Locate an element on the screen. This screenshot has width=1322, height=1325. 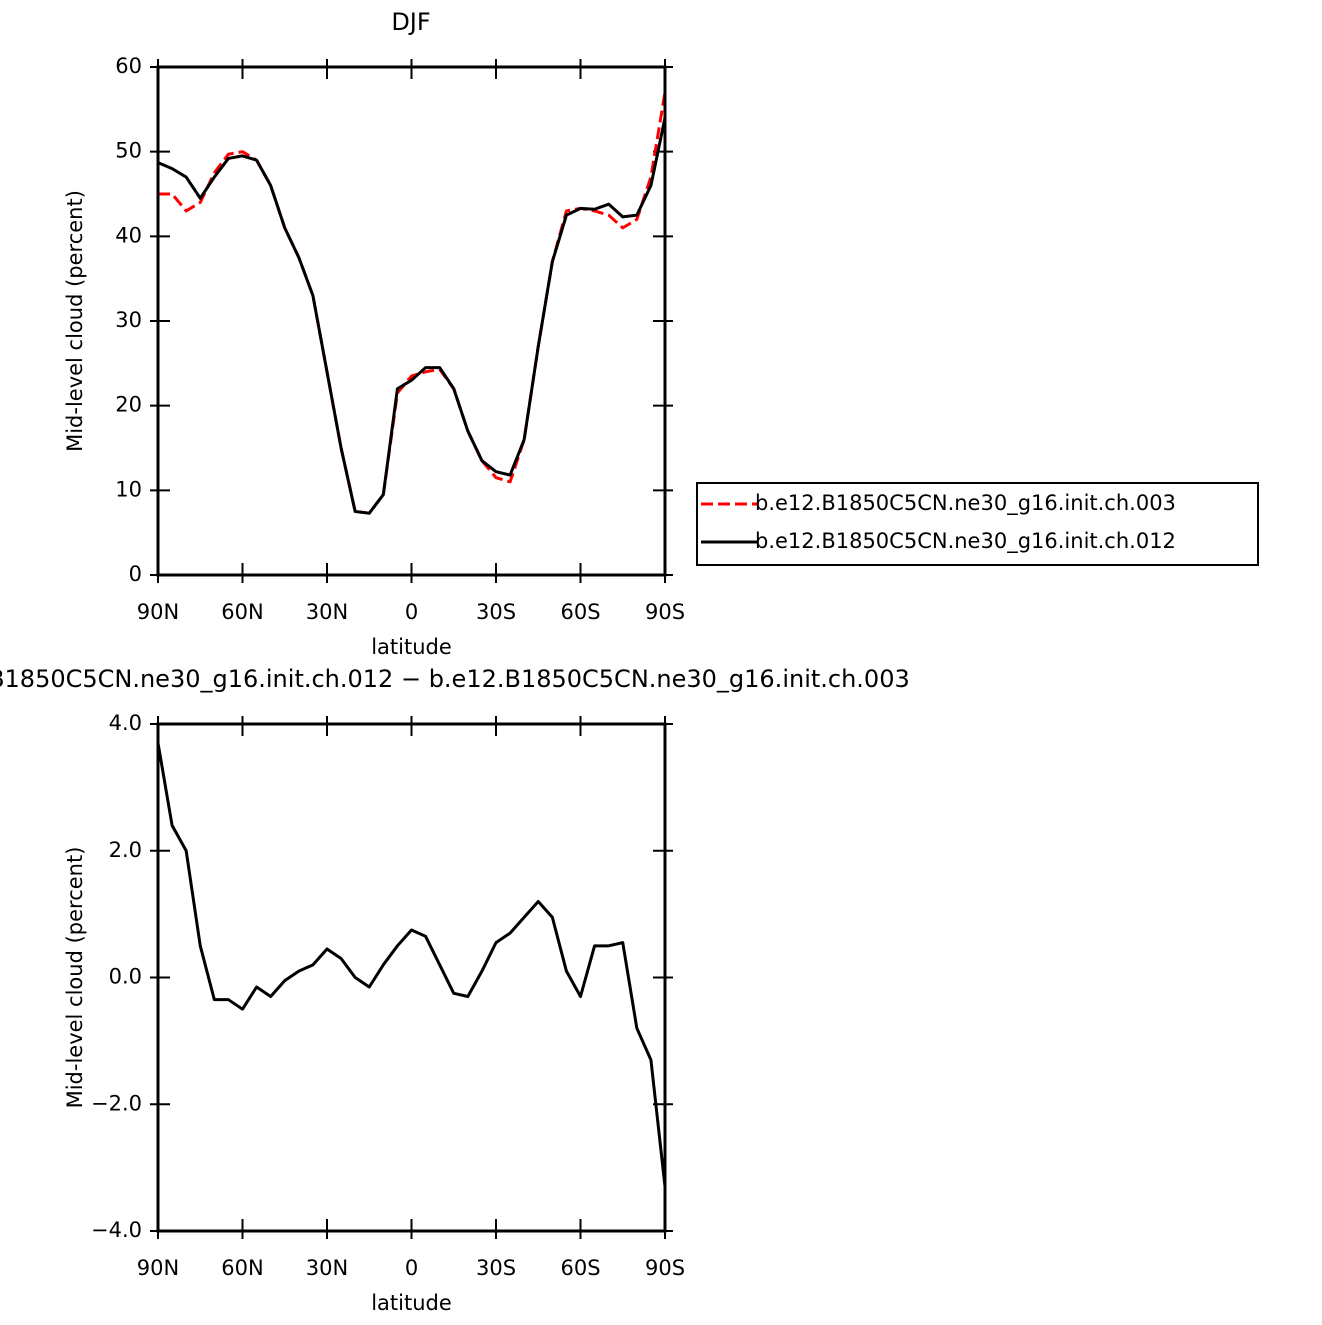
y-tick-label: 40 is located at coordinates (128, 235).